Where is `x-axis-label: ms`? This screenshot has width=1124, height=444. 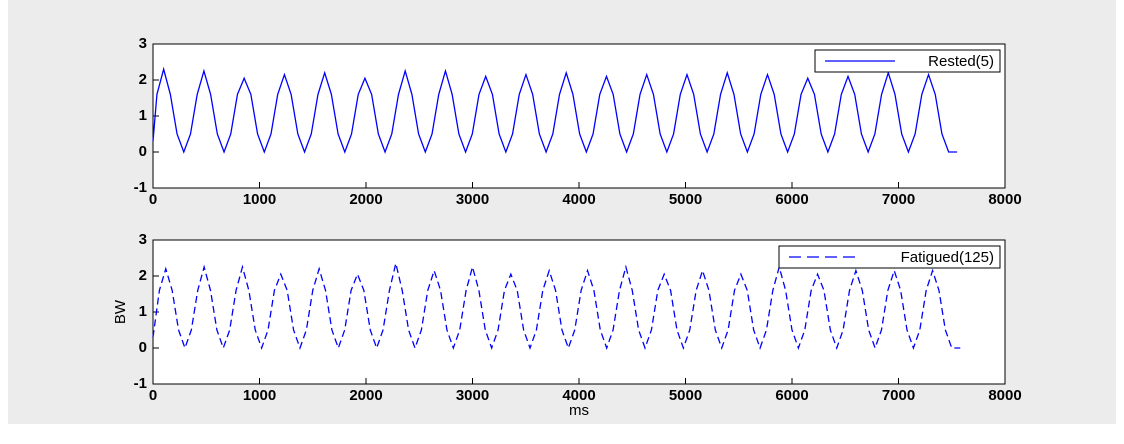 x-axis-label: ms is located at coordinates (579, 410).